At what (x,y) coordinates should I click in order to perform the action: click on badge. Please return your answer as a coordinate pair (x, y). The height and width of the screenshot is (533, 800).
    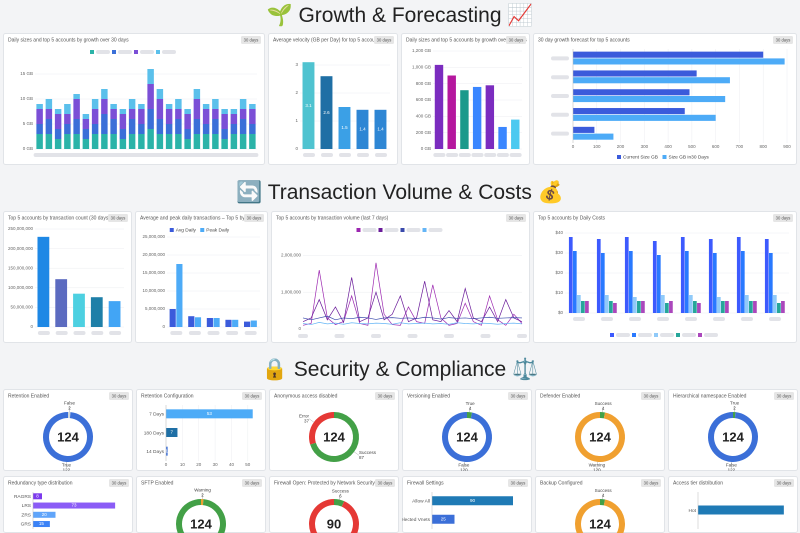
    Looking at the image, I should click on (251, 40).